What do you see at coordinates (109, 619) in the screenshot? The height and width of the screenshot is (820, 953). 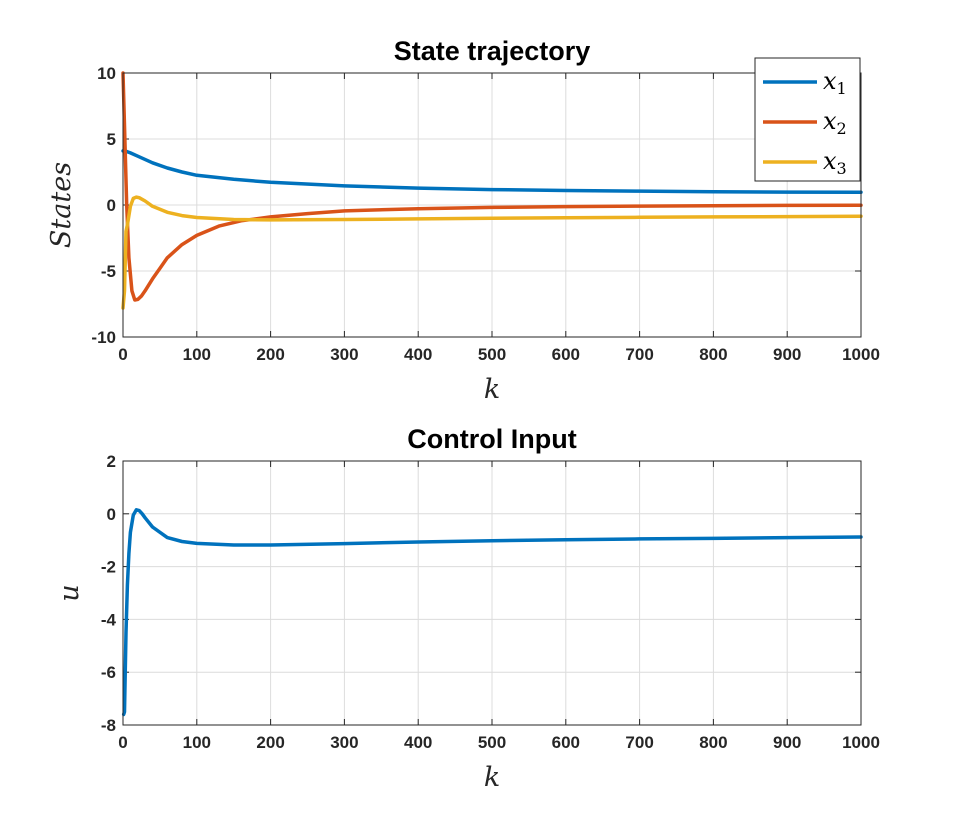 I see `y-tick-label: -4` at bounding box center [109, 619].